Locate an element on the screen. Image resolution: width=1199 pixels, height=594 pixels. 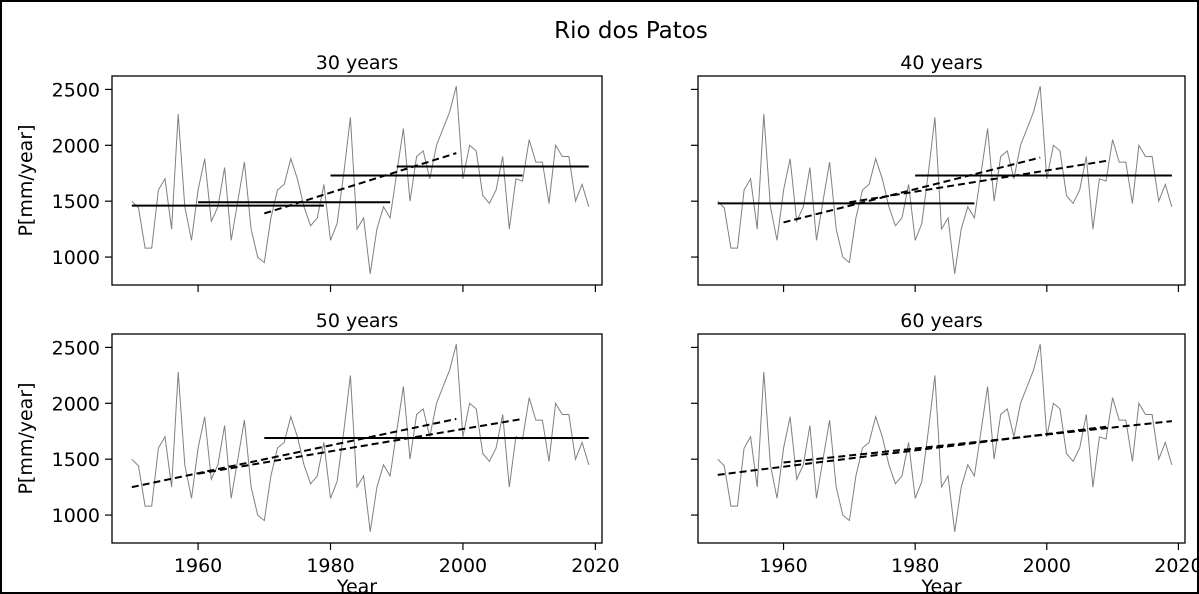
panel-title: 60 years is located at coordinates (941, 321).